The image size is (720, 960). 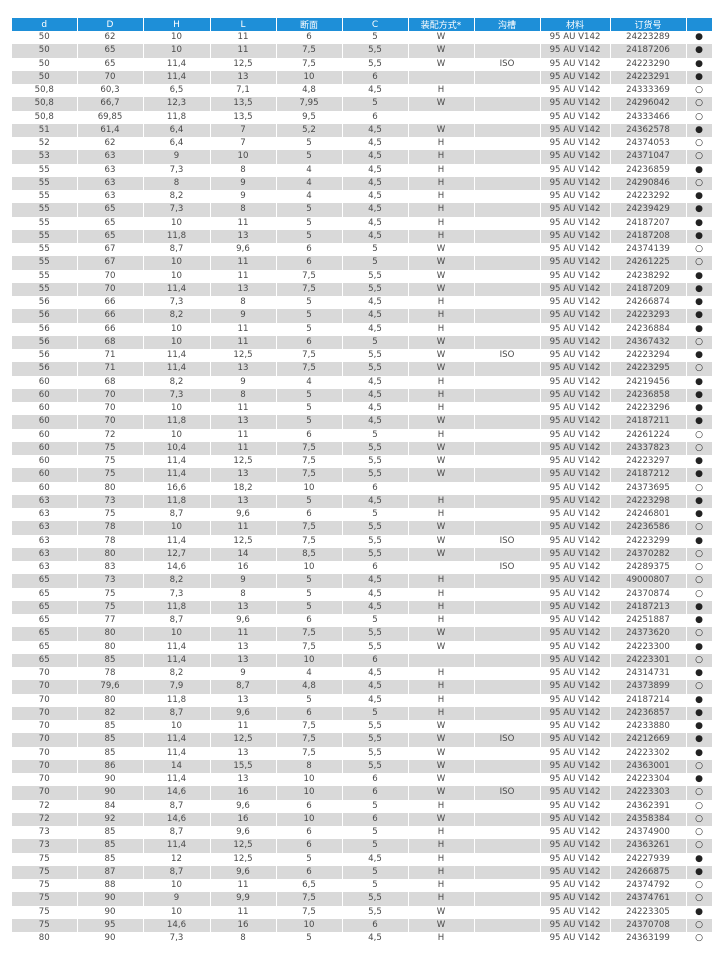 I want to click on table-cell: 72, so click(x=45, y=806).